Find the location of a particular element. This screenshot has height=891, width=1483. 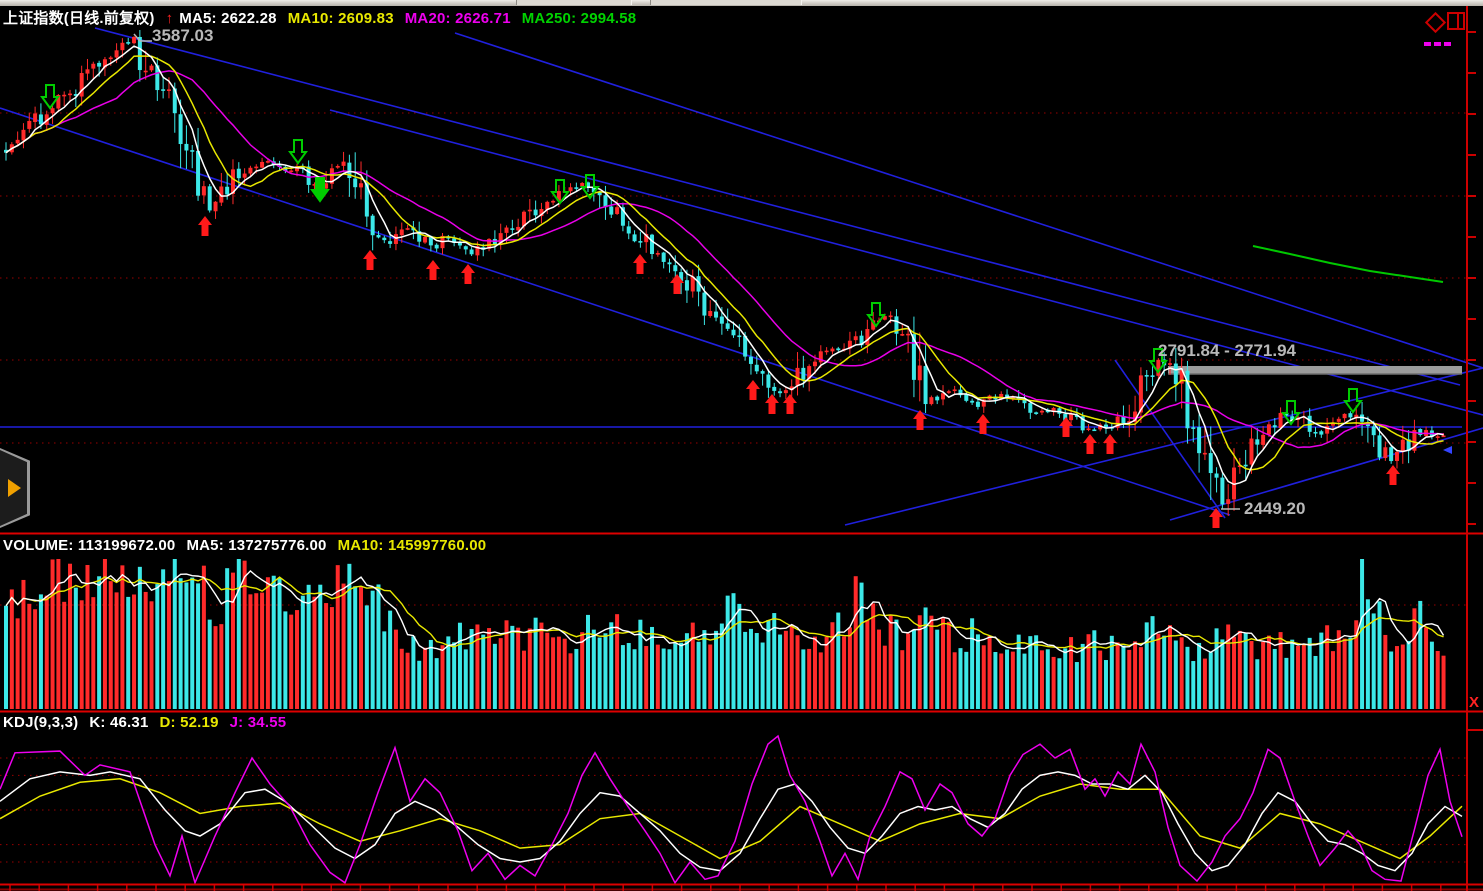

resistance-range-label: 2791.84 - 2771.94 is located at coordinates (1227, 350).